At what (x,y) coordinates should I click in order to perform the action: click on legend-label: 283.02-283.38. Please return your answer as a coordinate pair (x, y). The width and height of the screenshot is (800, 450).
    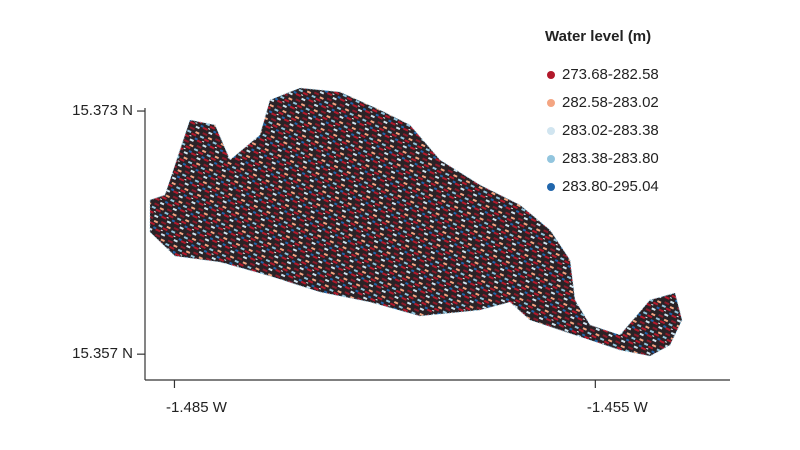
    Looking at the image, I should click on (610, 130).